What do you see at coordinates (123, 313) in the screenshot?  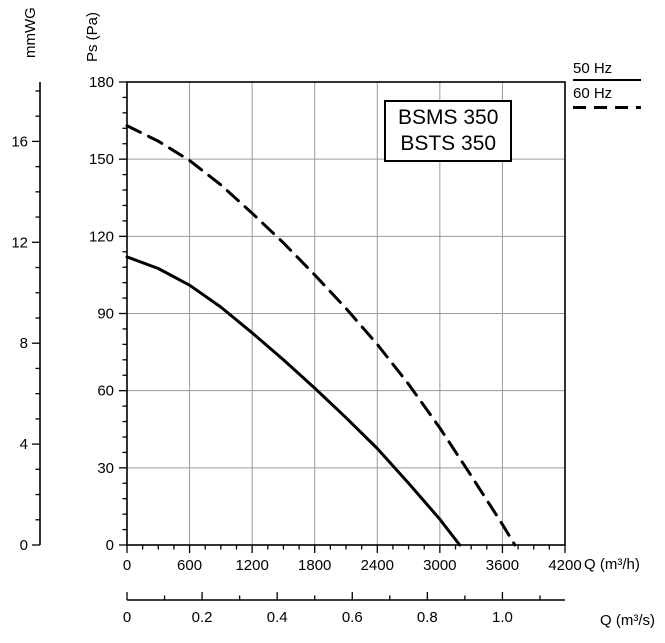 I see `y-axis-ps` at bounding box center [123, 313].